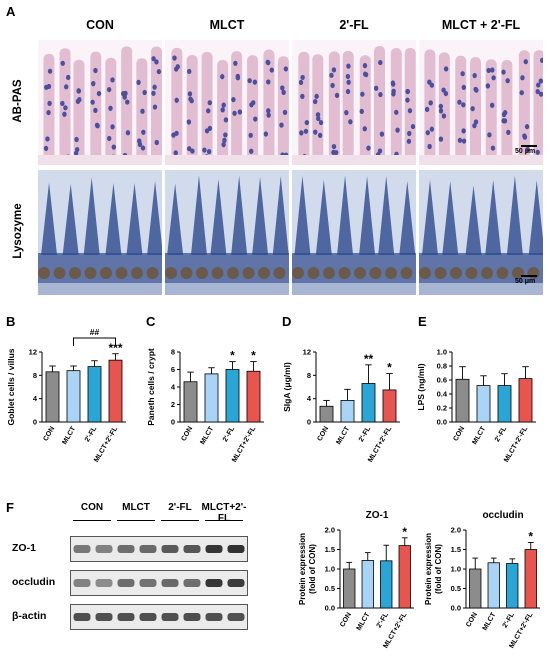  I want to click on column-title: 2'-FL, so click(354, 25).